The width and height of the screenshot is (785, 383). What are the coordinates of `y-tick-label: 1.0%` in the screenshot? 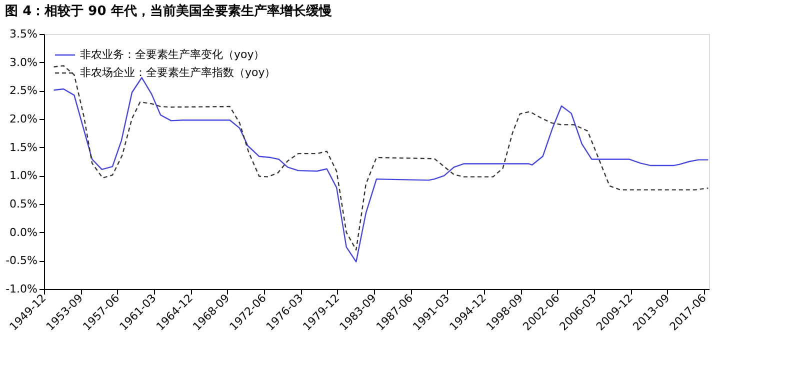 It's located at (24, 175).